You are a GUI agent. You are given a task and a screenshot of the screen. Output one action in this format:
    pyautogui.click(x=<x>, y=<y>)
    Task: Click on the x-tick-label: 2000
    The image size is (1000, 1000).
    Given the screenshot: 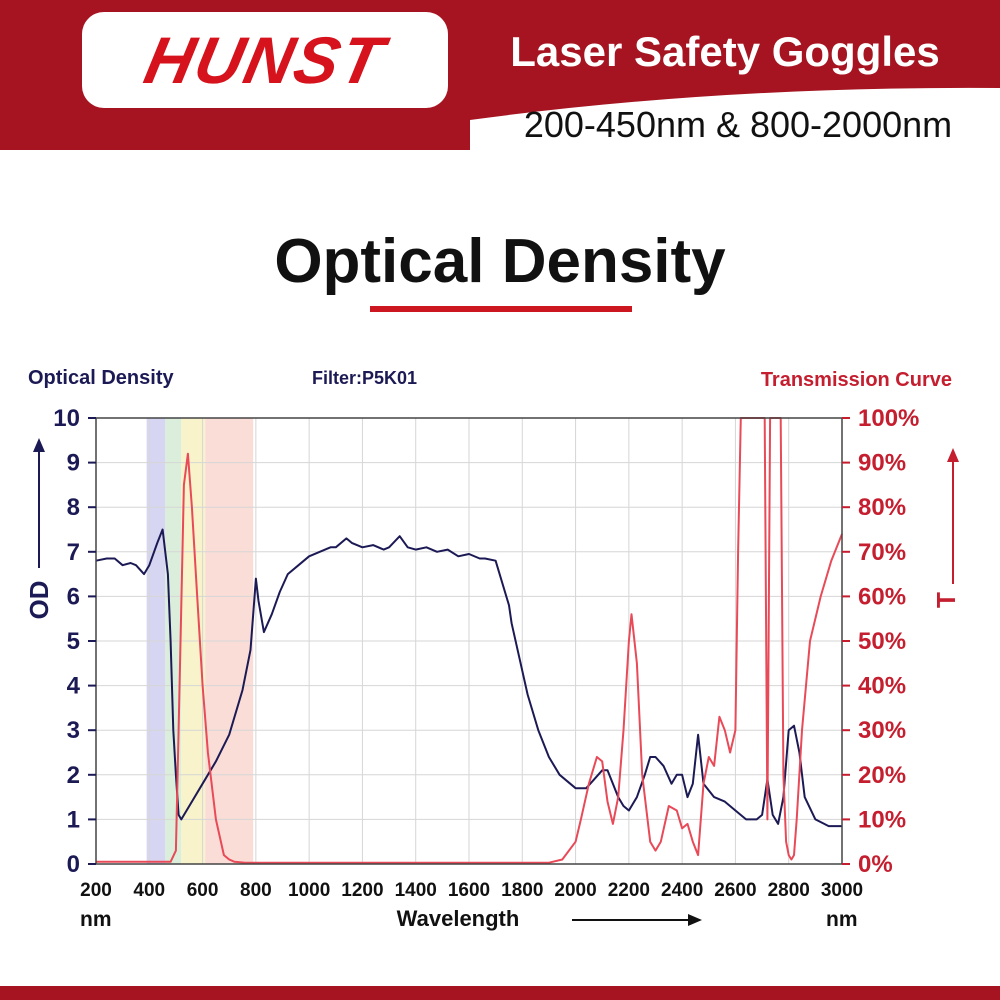 What is the action you would take?
    pyautogui.click(x=575, y=890)
    